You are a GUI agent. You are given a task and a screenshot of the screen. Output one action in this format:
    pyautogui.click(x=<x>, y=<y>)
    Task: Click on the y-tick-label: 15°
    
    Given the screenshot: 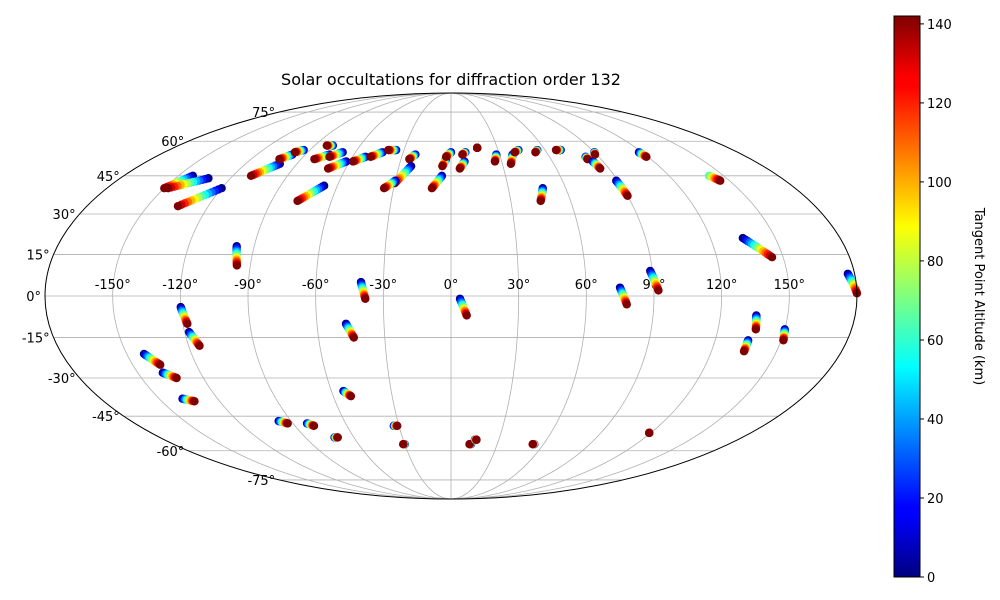 What is the action you would take?
    pyautogui.click(x=38, y=255)
    